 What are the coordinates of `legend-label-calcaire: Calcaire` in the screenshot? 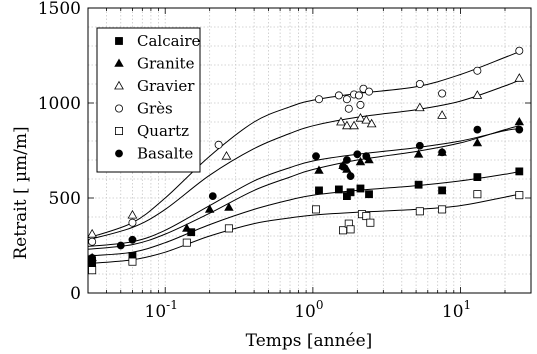 It's located at (169, 41).